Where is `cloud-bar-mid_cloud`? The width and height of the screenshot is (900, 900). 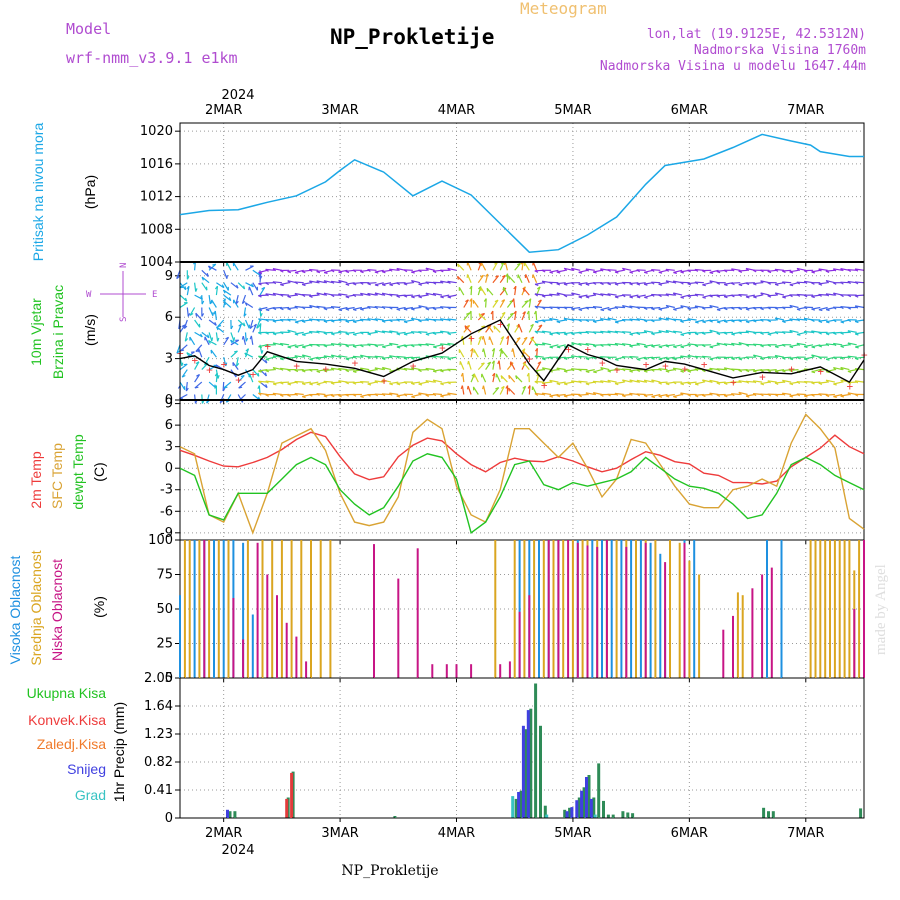
cloud-bar-mid_cloud is located at coordinates (742, 636).